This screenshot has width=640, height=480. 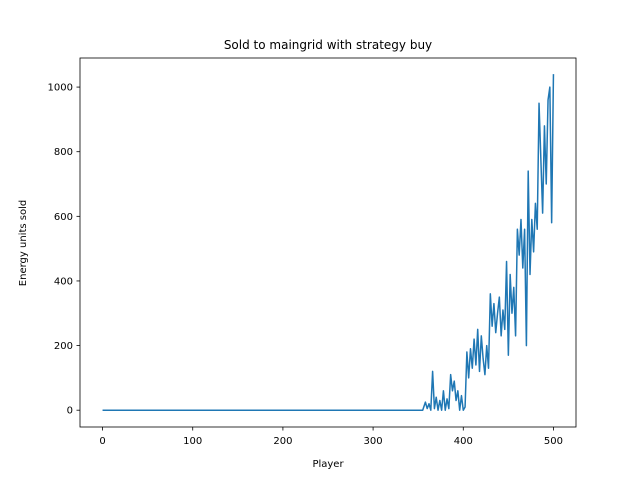 What do you see at coordinates (63, 152) in the screenshot?
I see `y-tick-label: 800` at bounding box center [63, 152].